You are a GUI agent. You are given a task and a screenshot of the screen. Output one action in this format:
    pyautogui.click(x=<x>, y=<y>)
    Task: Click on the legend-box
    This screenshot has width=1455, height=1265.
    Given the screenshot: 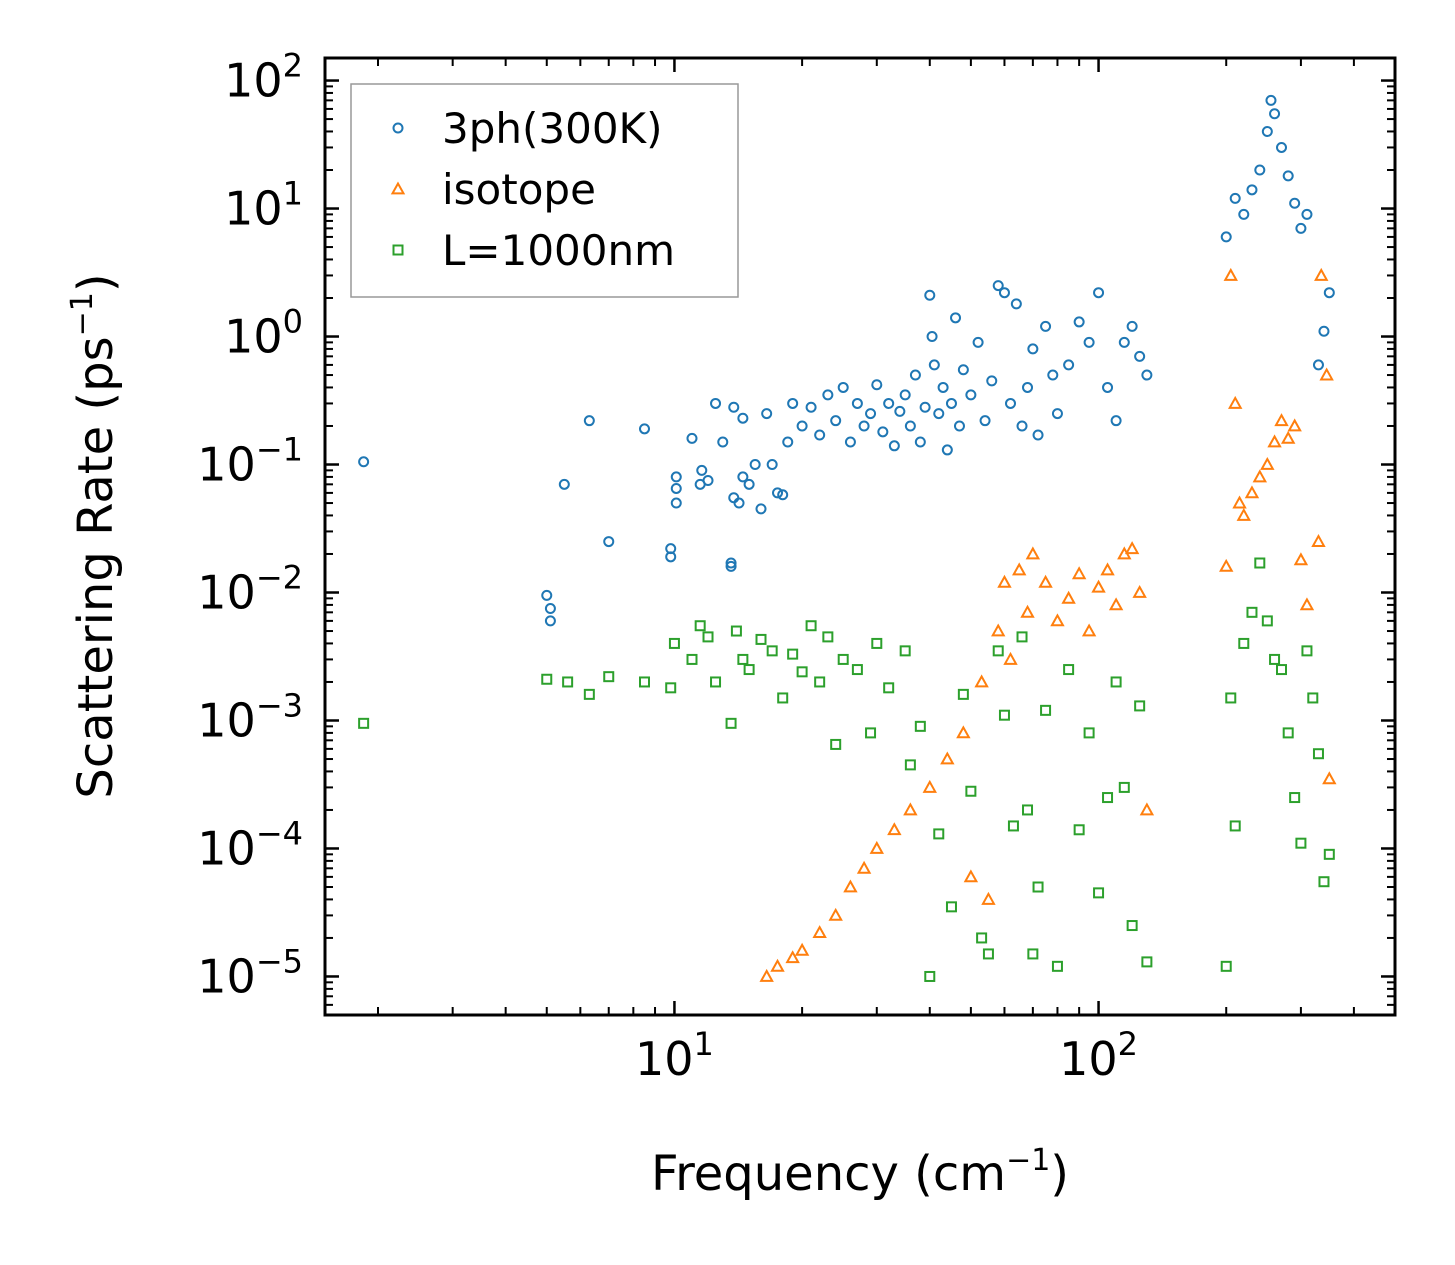 What is the action you would take?
    pyautogui.click(x=544, y=190)
    